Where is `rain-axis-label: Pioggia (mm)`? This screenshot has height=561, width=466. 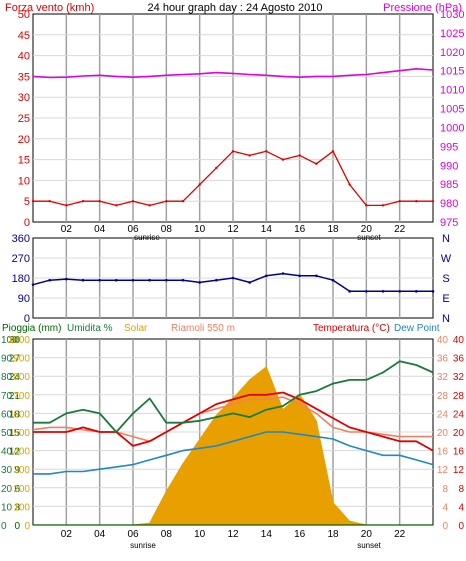
rain-axis-label: Pioggia (mm) is located at coordinates (31, 328).